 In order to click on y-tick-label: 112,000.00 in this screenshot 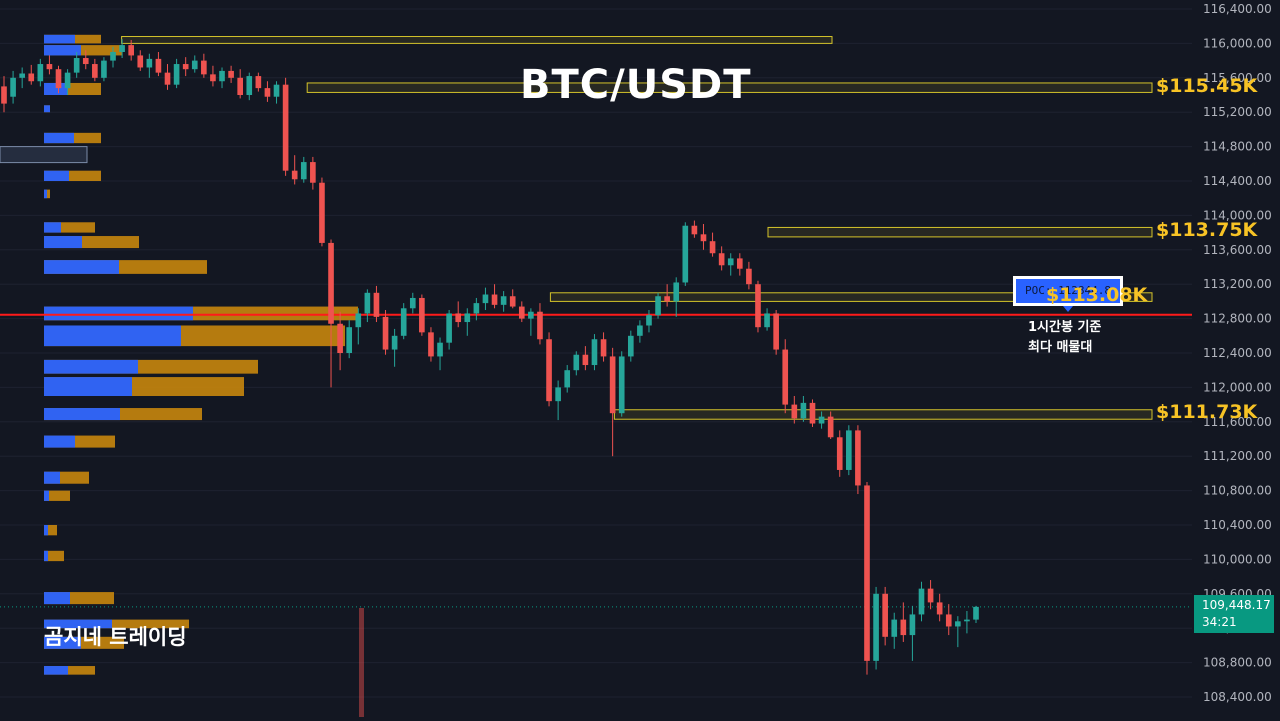, I will do `click(1237, 387)`.